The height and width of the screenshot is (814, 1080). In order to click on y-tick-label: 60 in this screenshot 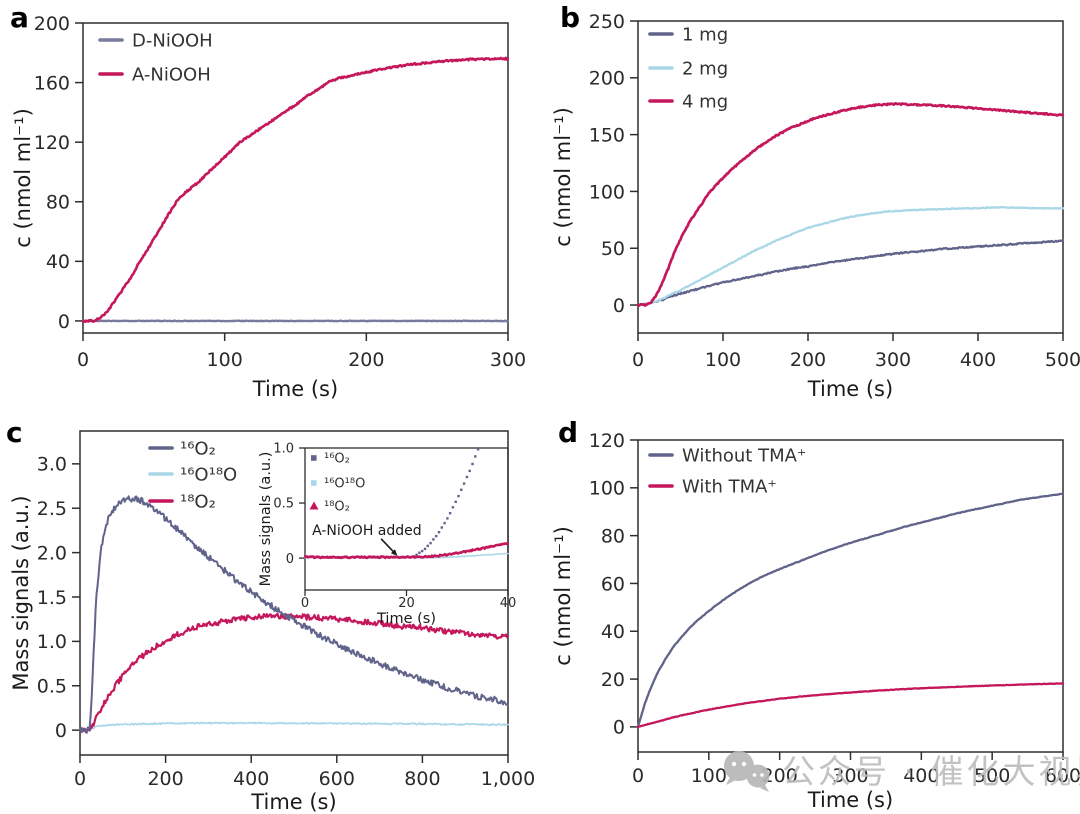, I will do `click(613, 584)`.